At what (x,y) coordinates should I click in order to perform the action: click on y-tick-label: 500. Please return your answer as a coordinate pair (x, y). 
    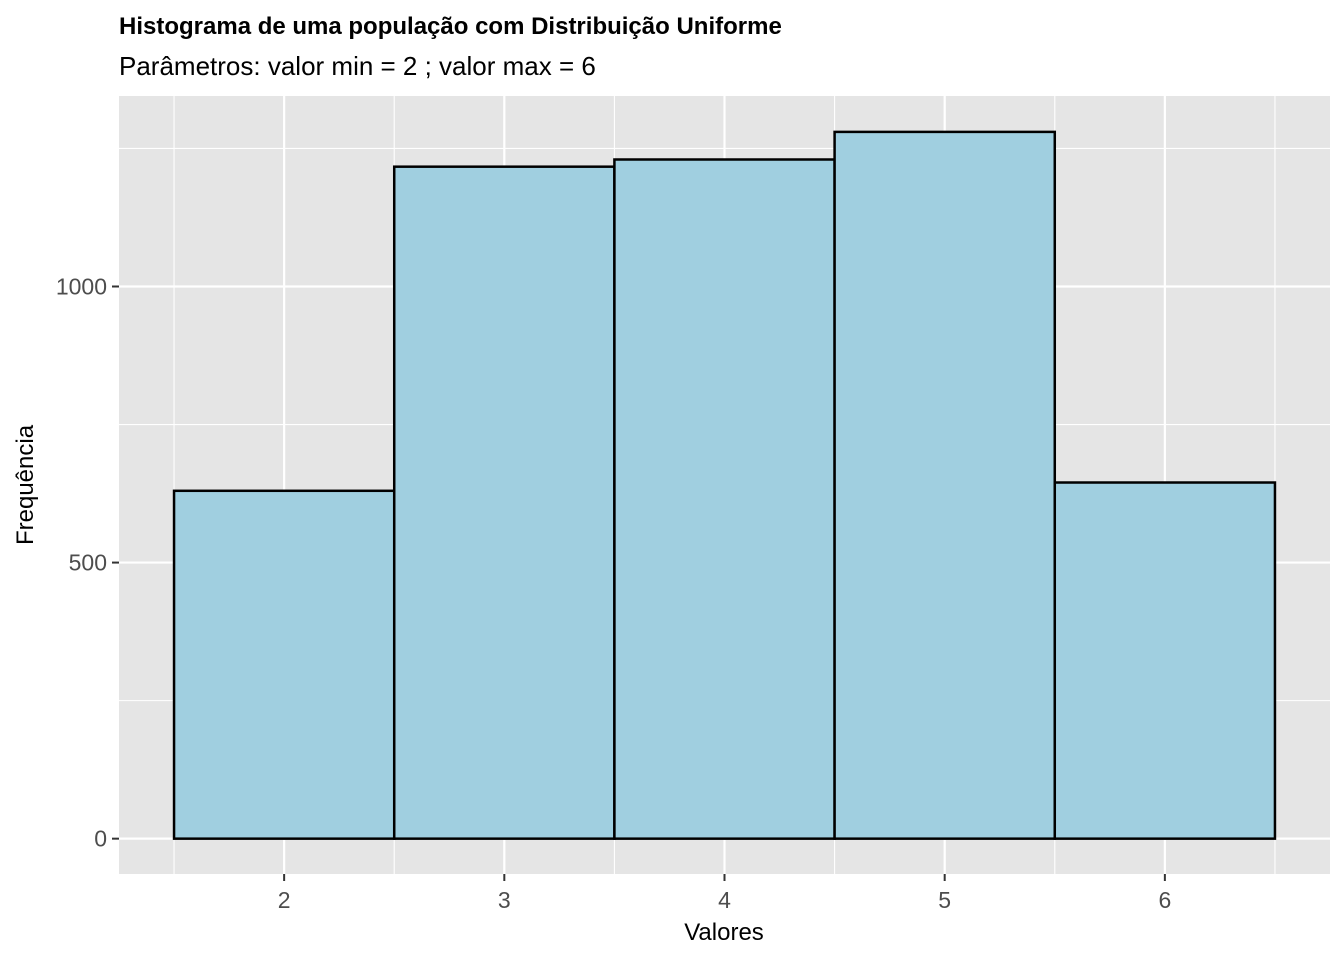
    Looking at the image, I should click on (88, 563).